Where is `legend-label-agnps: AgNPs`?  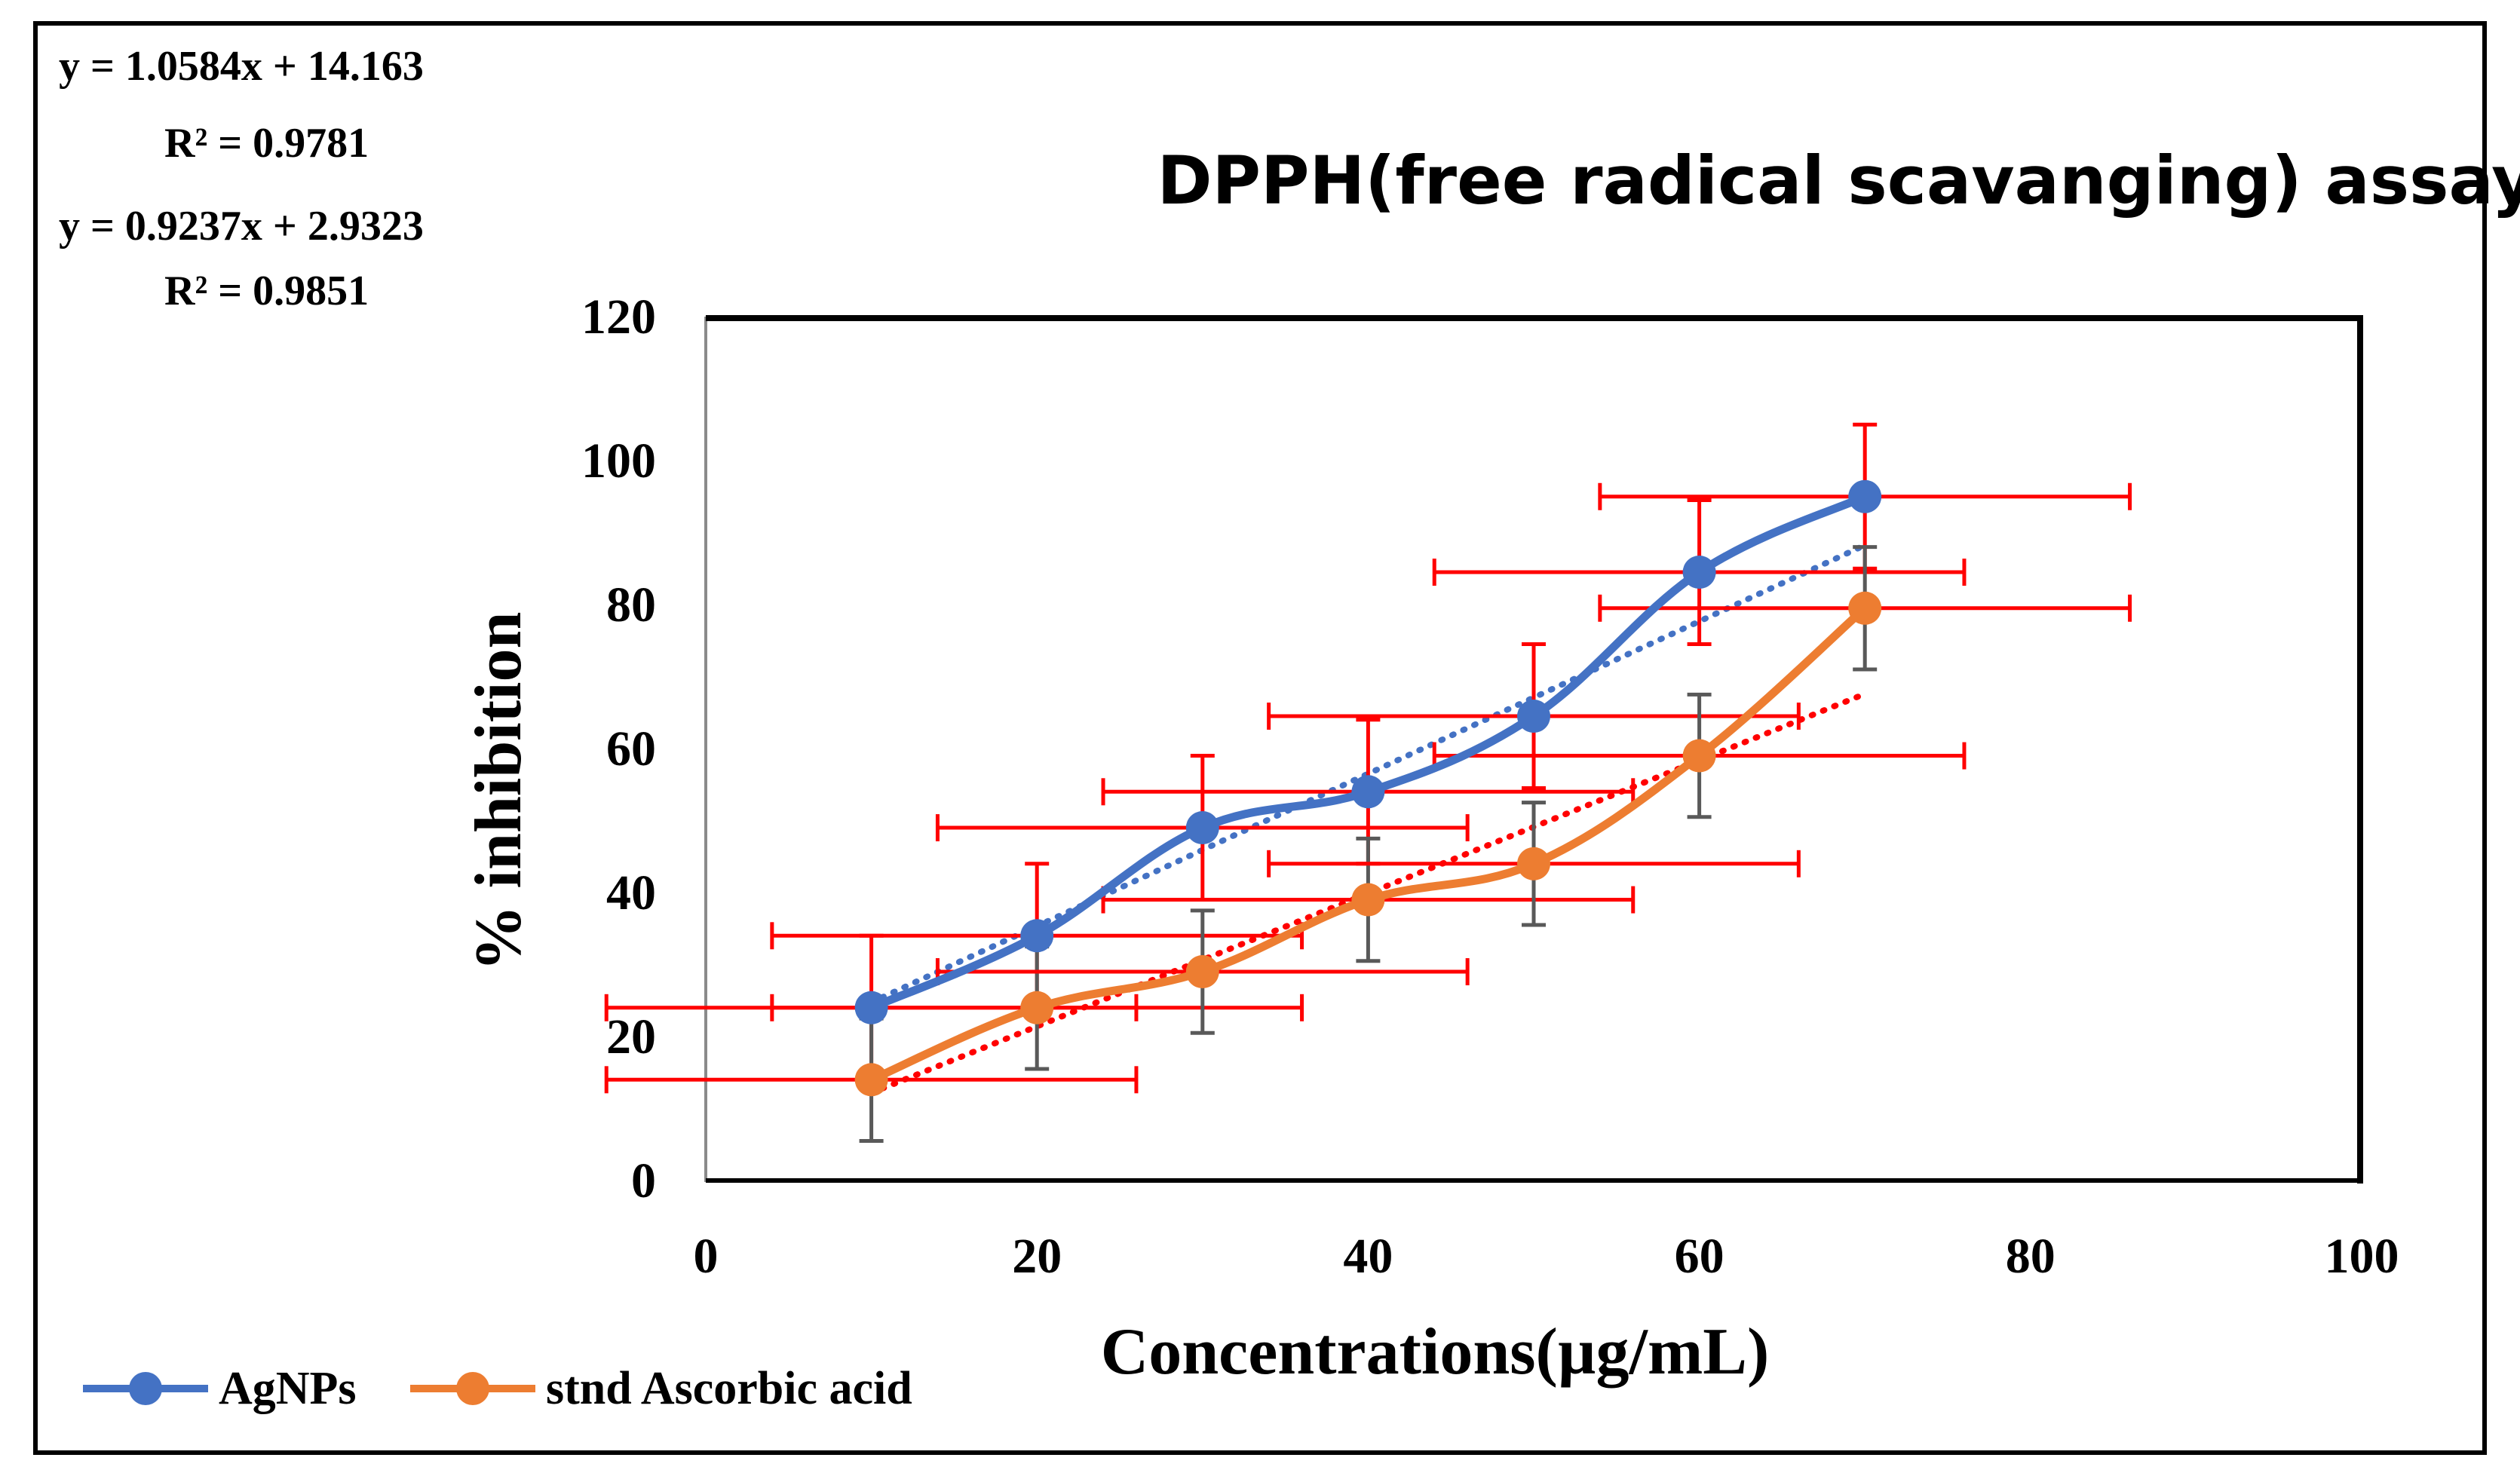 legend-label-agnps: AgNPs is located at coordinates (288, 1388).